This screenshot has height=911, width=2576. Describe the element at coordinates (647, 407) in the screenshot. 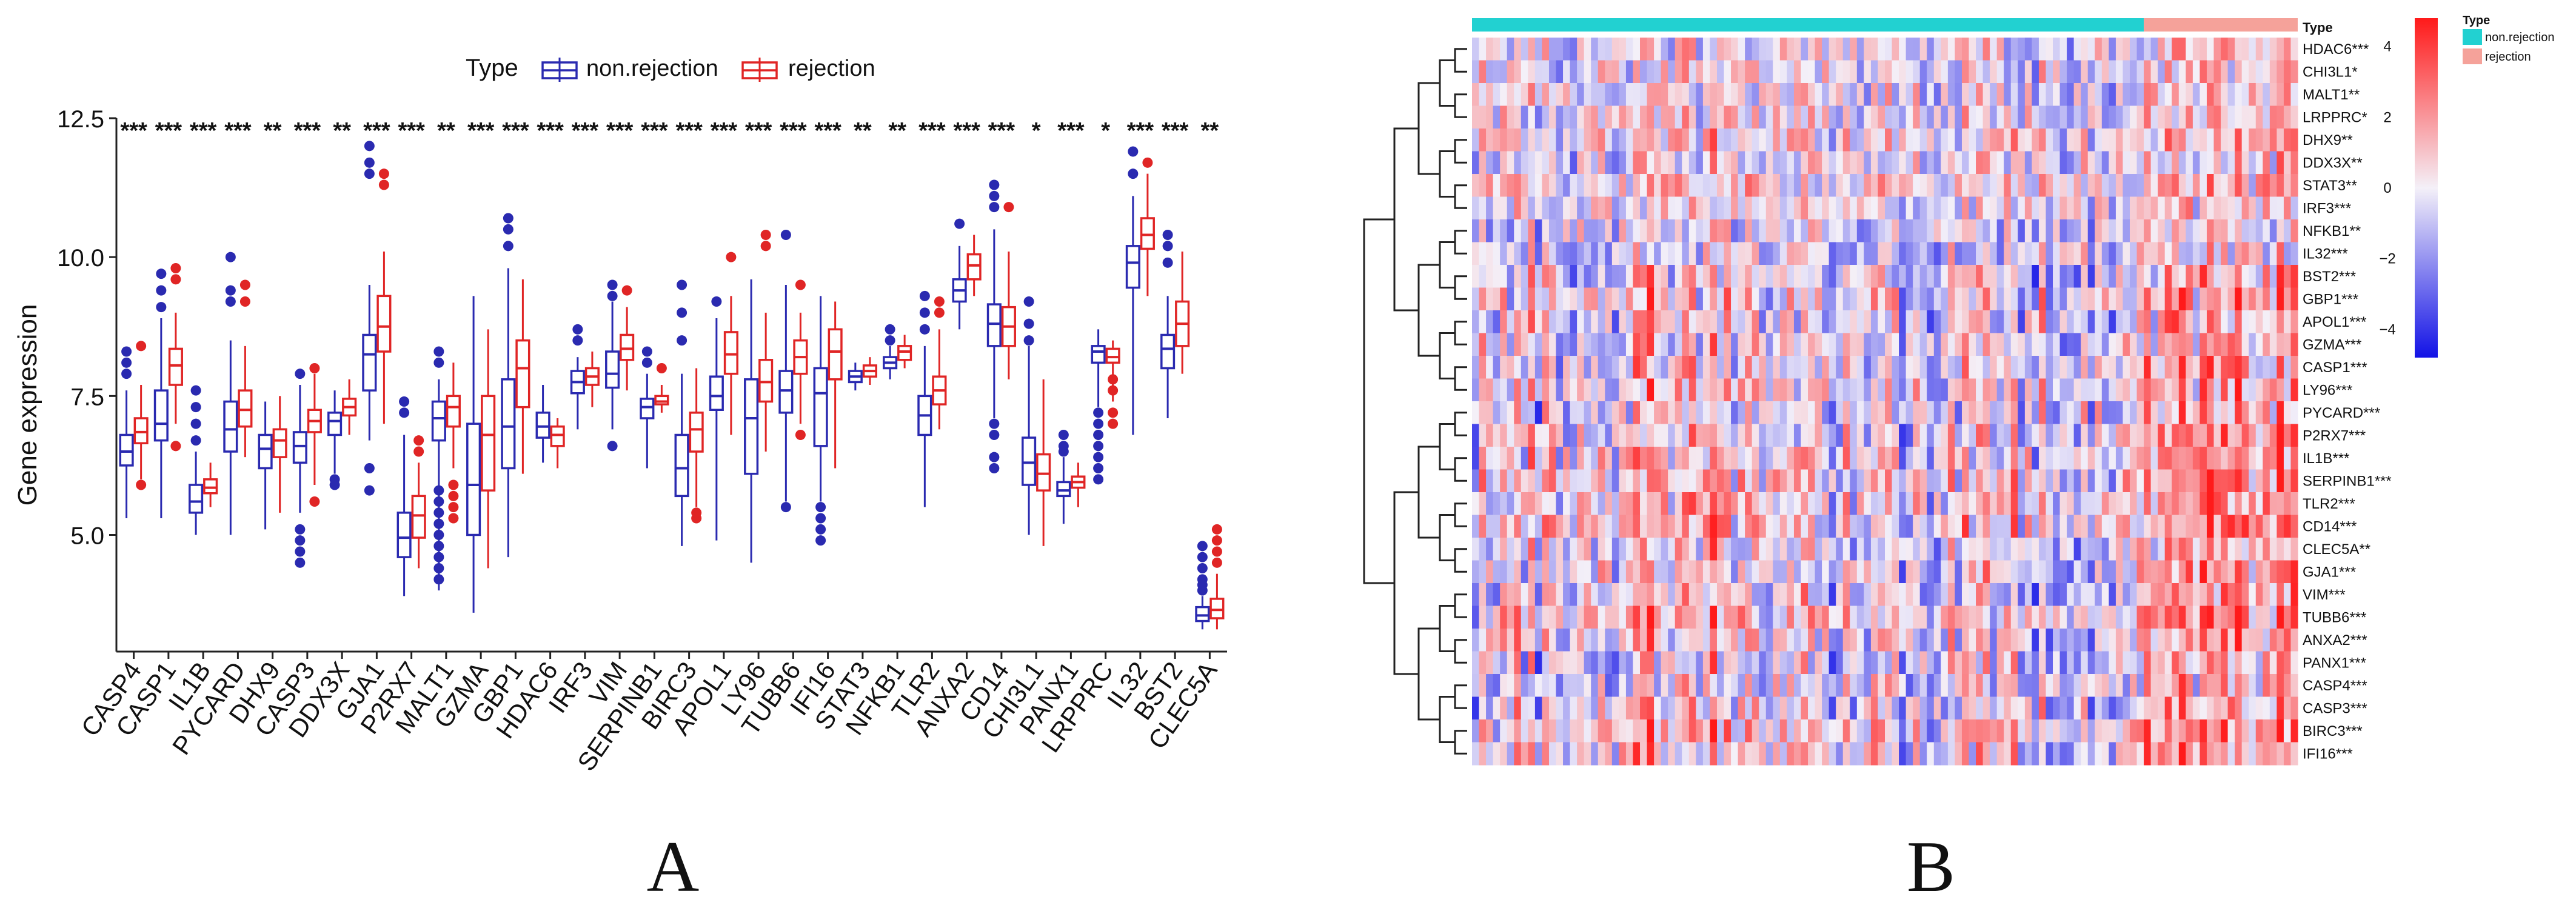

I see `box-serpinb1-non-rejection` at that location.